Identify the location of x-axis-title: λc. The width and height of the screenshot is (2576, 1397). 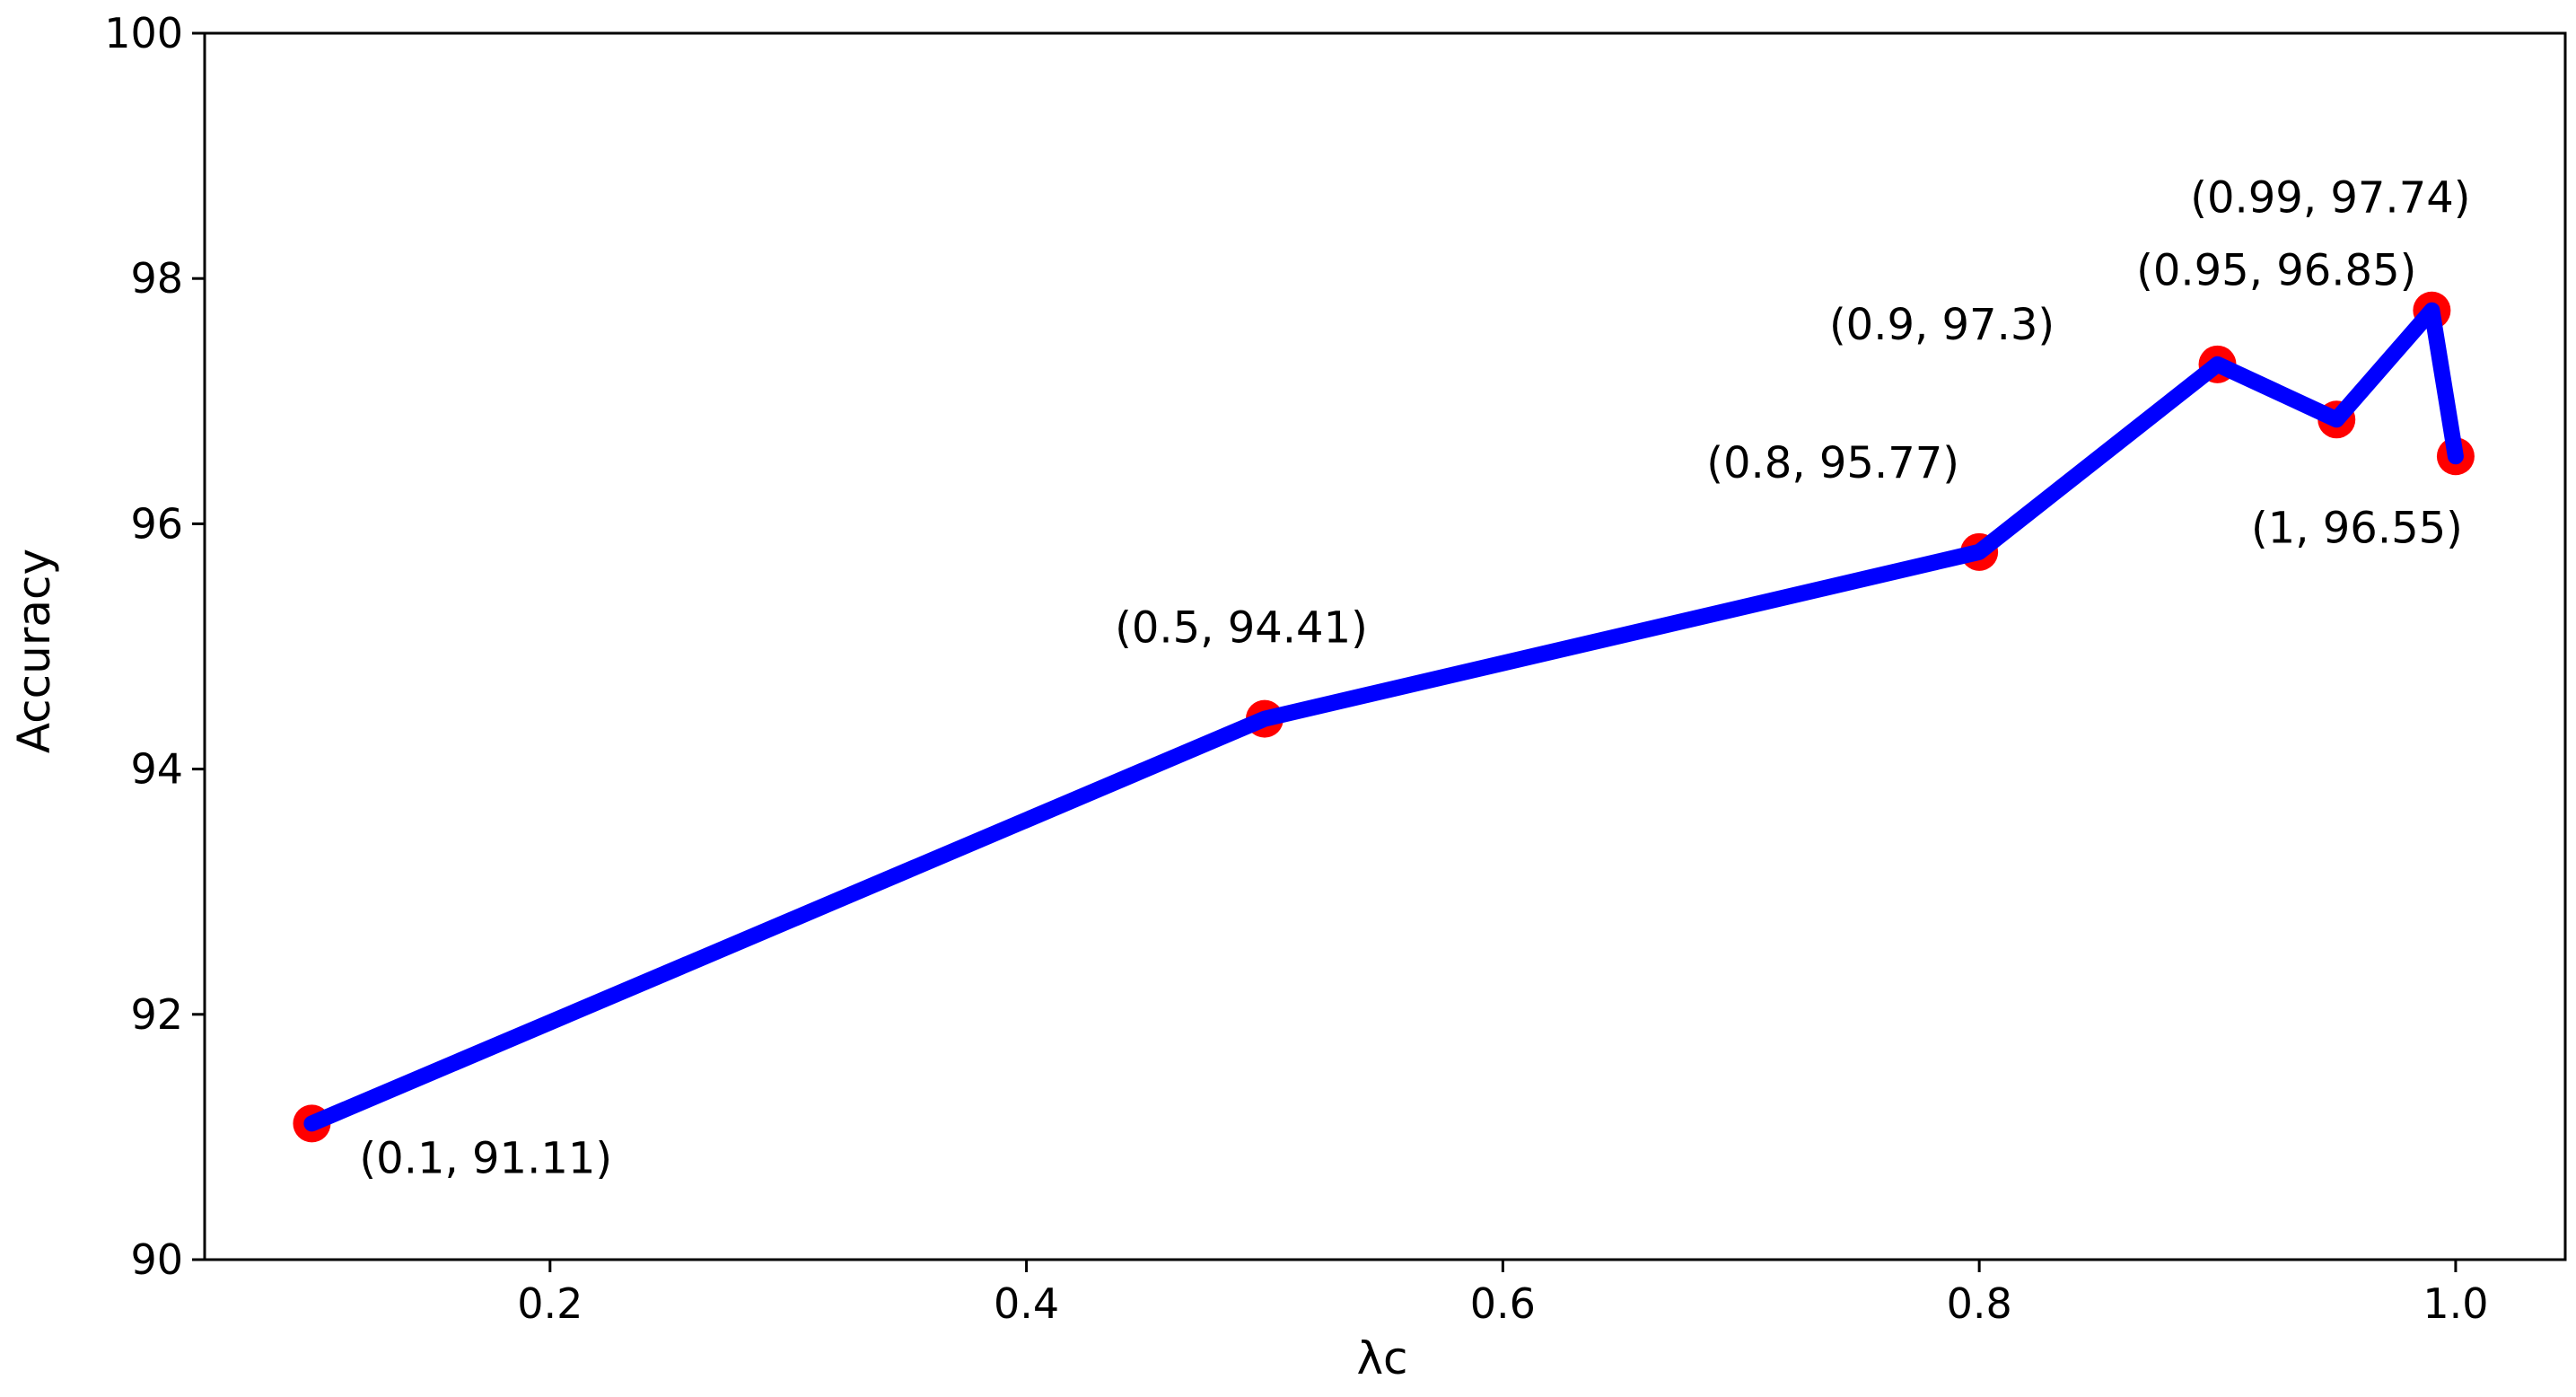
(1381, 1358).